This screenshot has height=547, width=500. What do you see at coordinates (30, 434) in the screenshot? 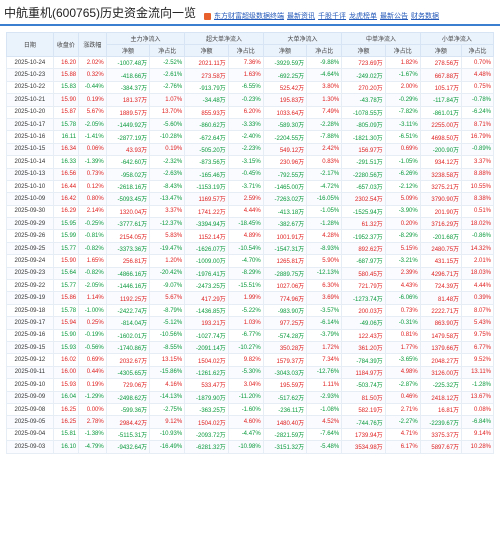
I see `row-date: 2025-09-04` at bounding box center [30, 434].